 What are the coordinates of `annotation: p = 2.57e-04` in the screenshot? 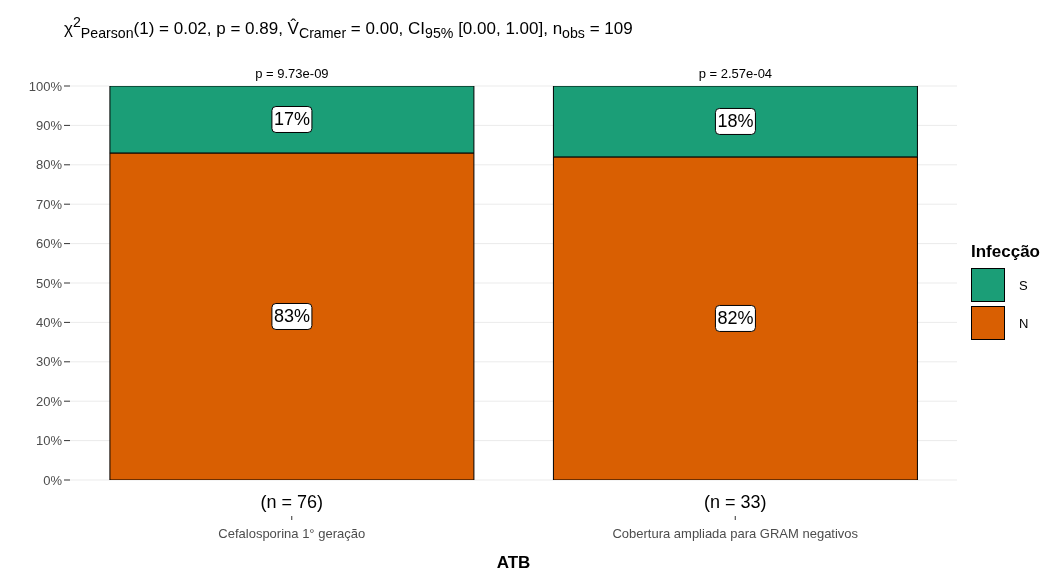 It's located at (735, 73).